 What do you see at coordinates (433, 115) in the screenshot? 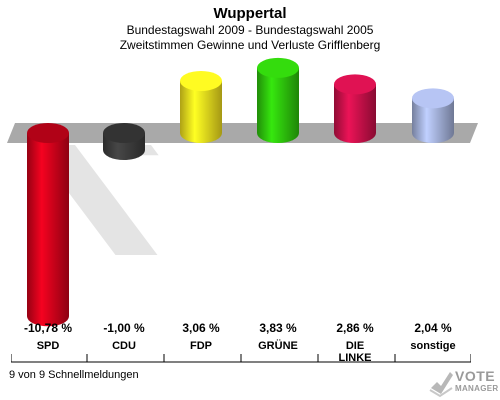
I see `bar-sonstige` at bounding box center [433, 115].